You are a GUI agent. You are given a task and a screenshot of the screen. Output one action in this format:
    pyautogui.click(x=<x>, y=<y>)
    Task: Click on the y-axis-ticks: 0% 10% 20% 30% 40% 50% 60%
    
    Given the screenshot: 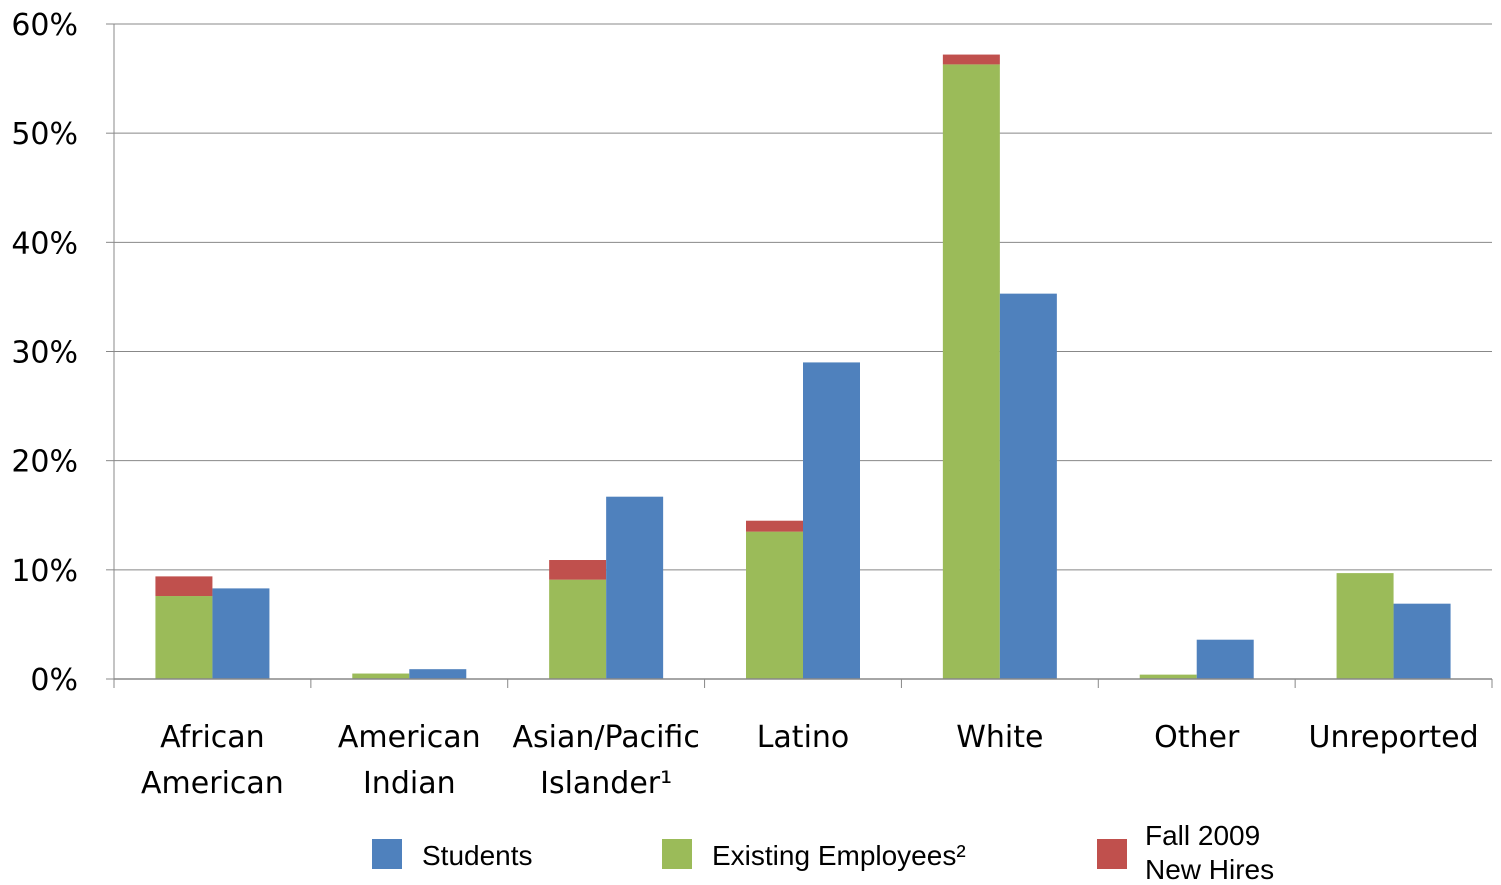 What is the action you would take?
    pyautogui.click(x=44, y=353)
    